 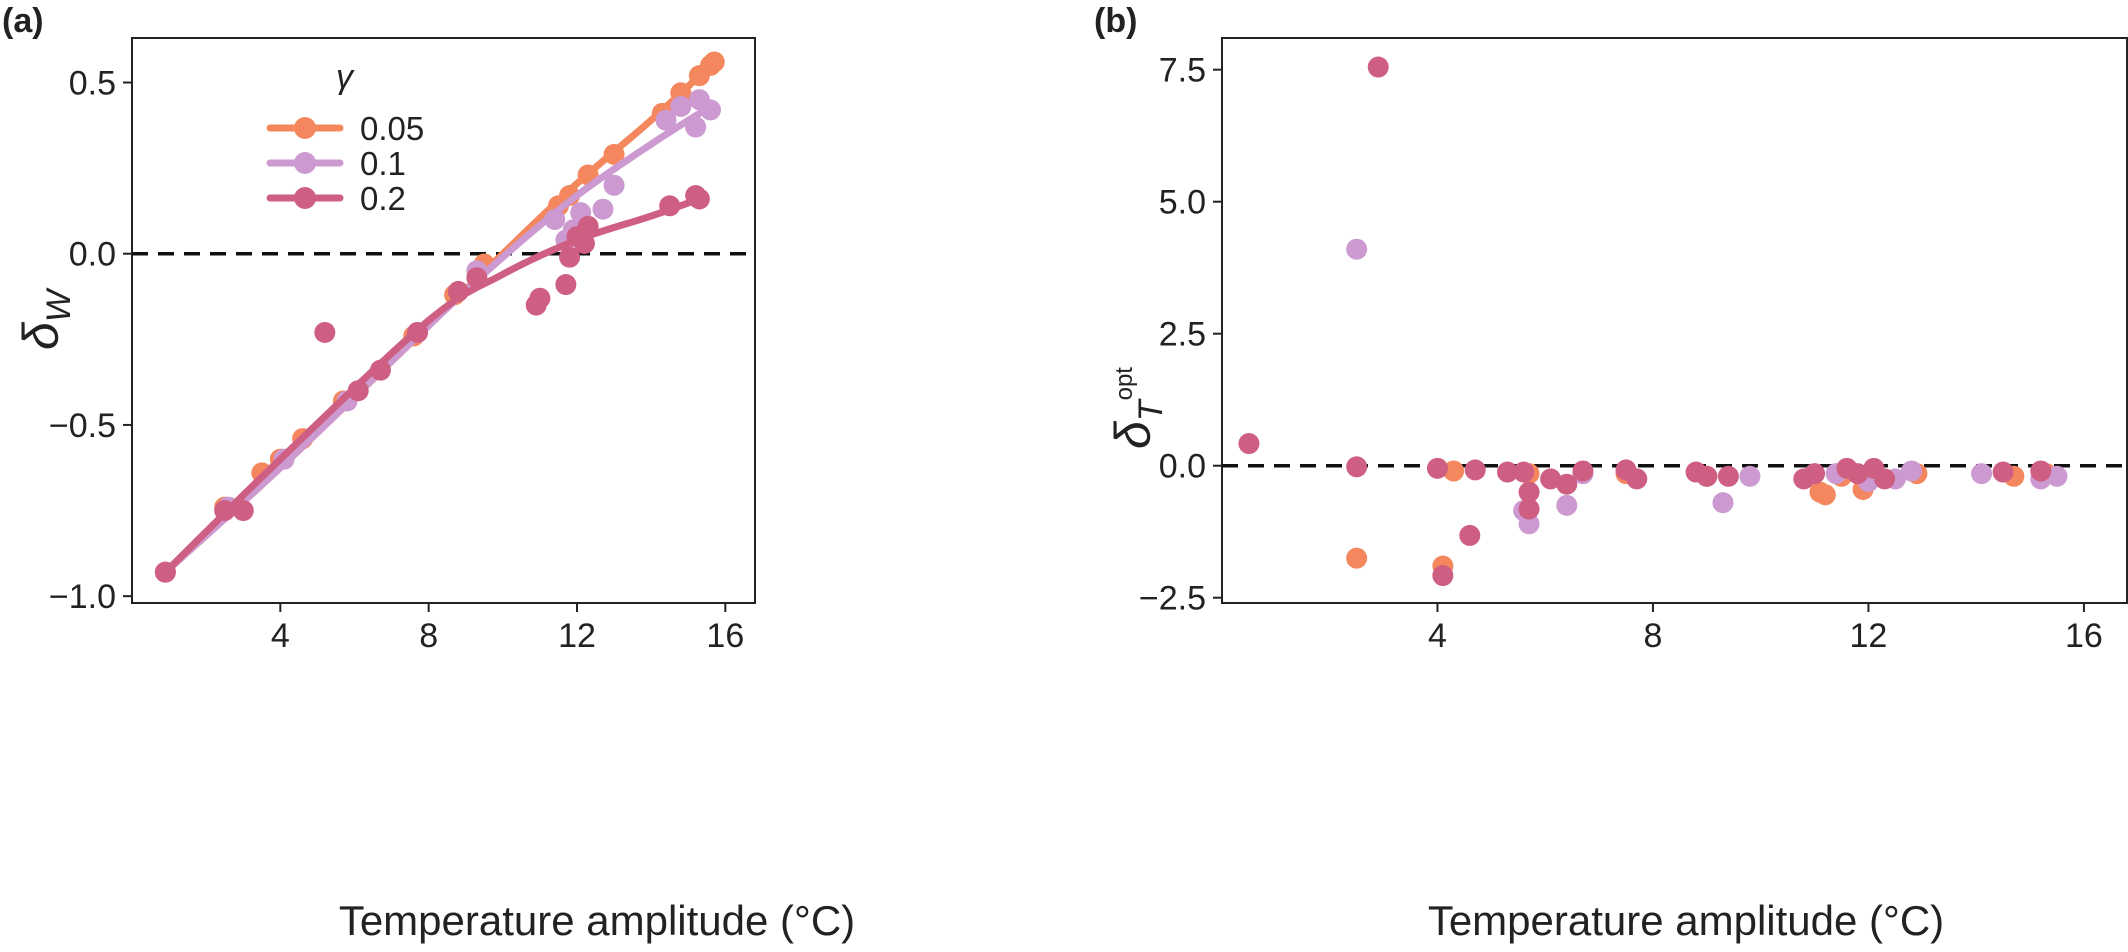 I want to click on panel-b-xtick-label: 12, so click(x=1869, y=636).